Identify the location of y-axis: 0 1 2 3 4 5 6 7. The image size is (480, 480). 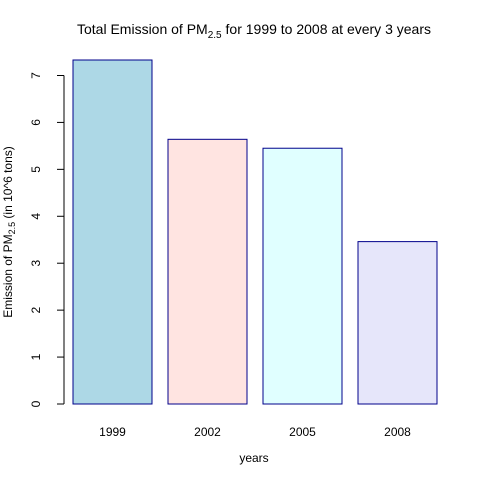
(47, 239).